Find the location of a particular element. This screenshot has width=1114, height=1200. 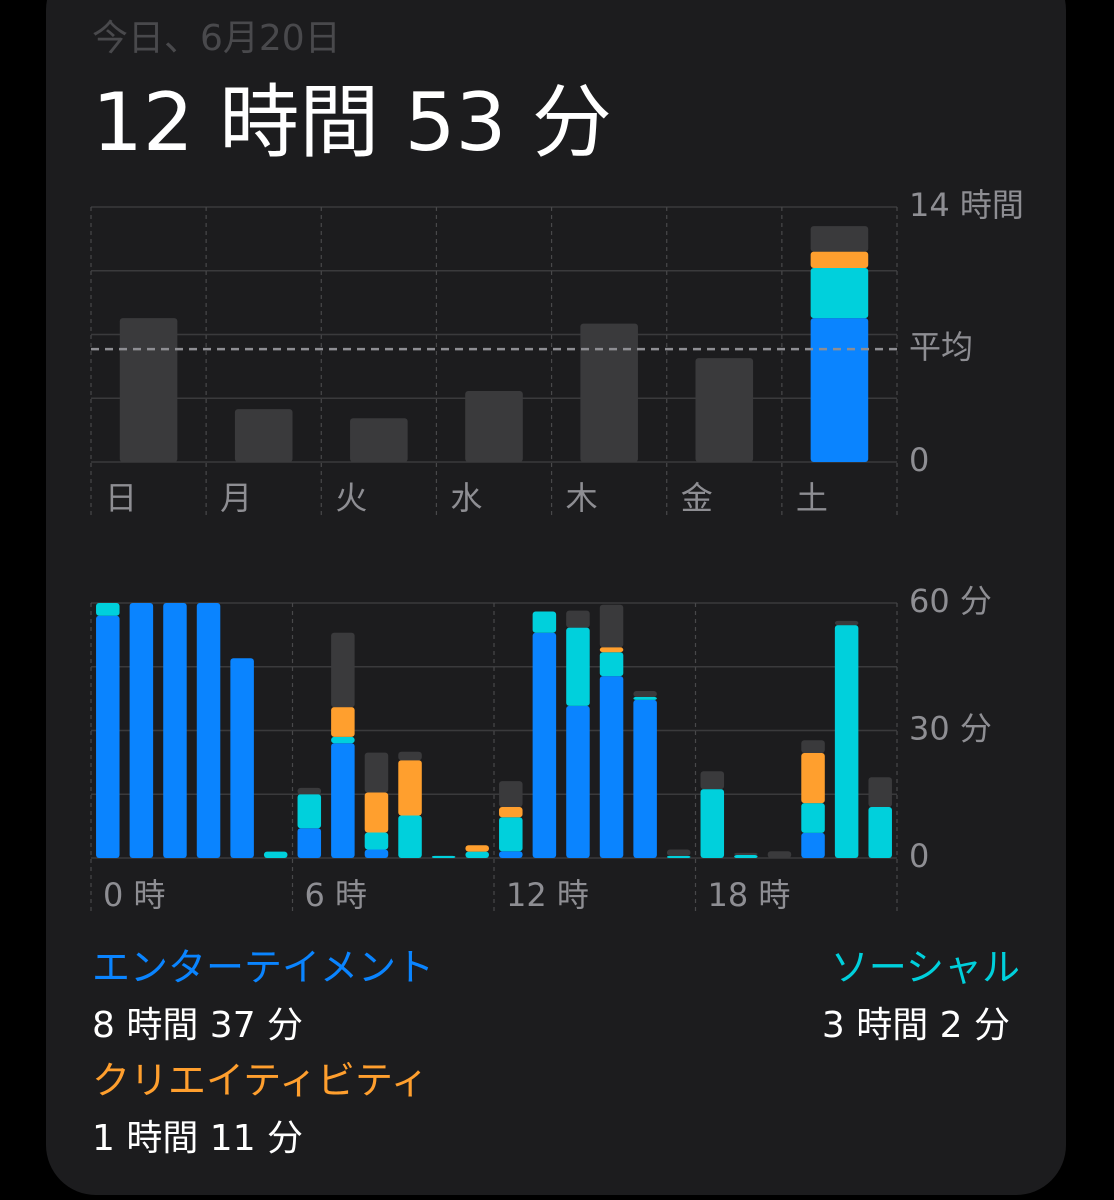

x-tick-label: 6 時 is located at coordinates (336, 895).